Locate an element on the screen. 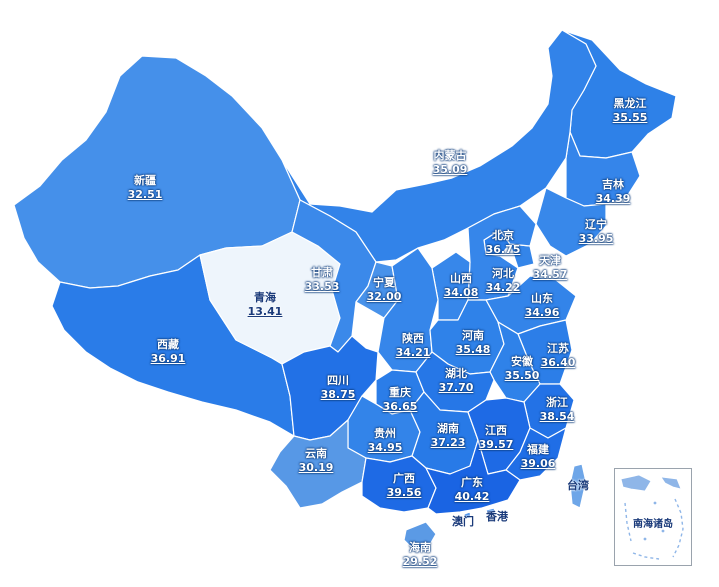  south-china-sea-inset: 南海诸岛 is located at coordinates (653, 517).